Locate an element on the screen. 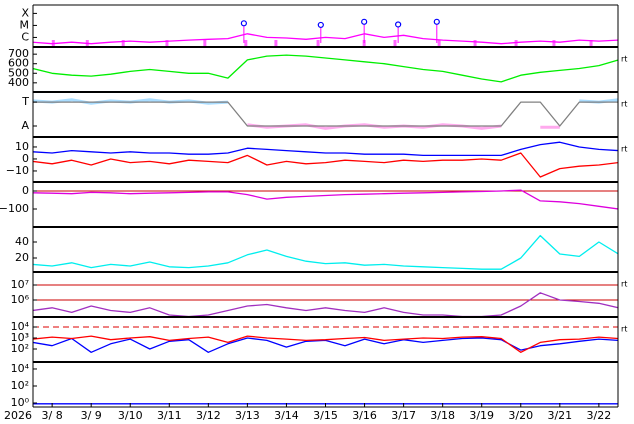  y-tick-label: A is located at coordinates (25, 125).